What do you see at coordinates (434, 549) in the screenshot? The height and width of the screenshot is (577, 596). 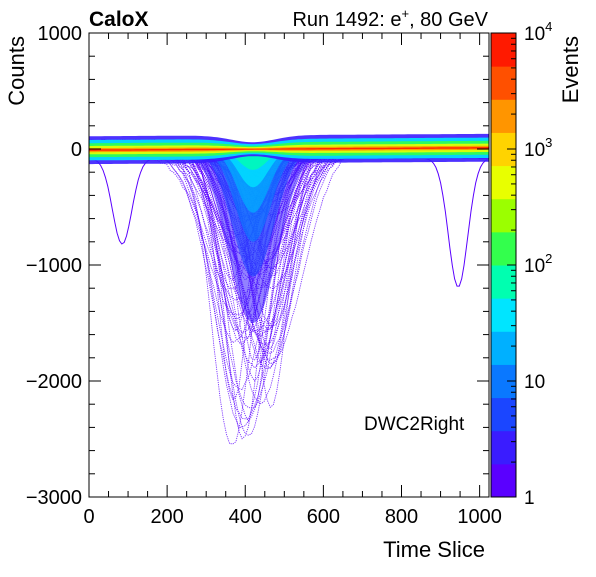 I see `x-axis-title: Time Slice` at bounding box center [434, 549].